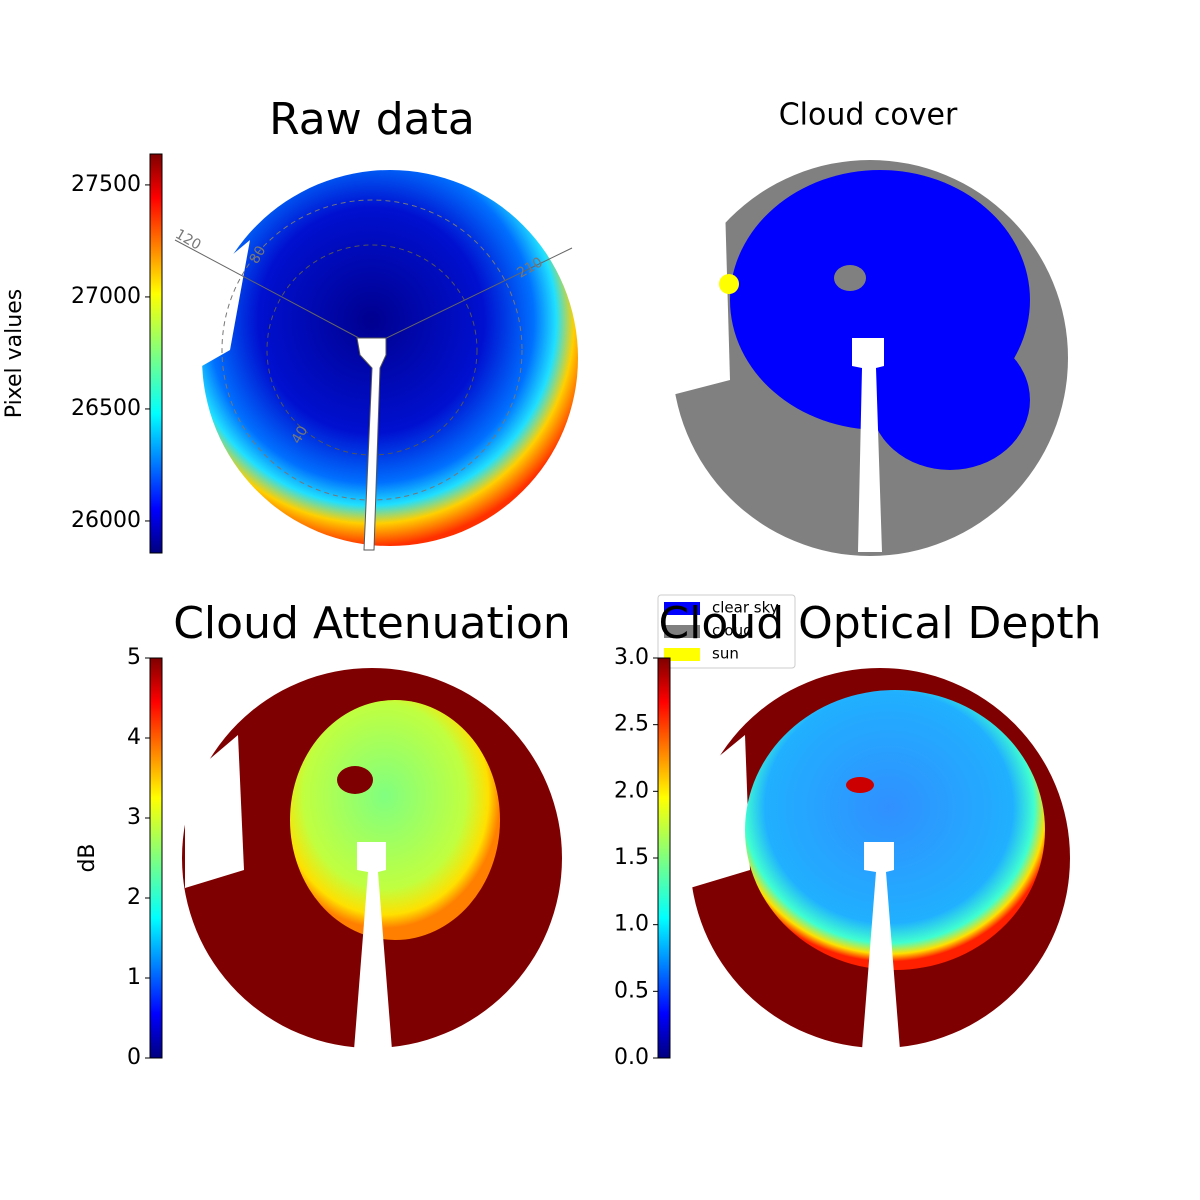  What do you see at coordinates (134, 737) in the screenshot?
I see `y-tick-label: 4` at bounding box center [134, 737].